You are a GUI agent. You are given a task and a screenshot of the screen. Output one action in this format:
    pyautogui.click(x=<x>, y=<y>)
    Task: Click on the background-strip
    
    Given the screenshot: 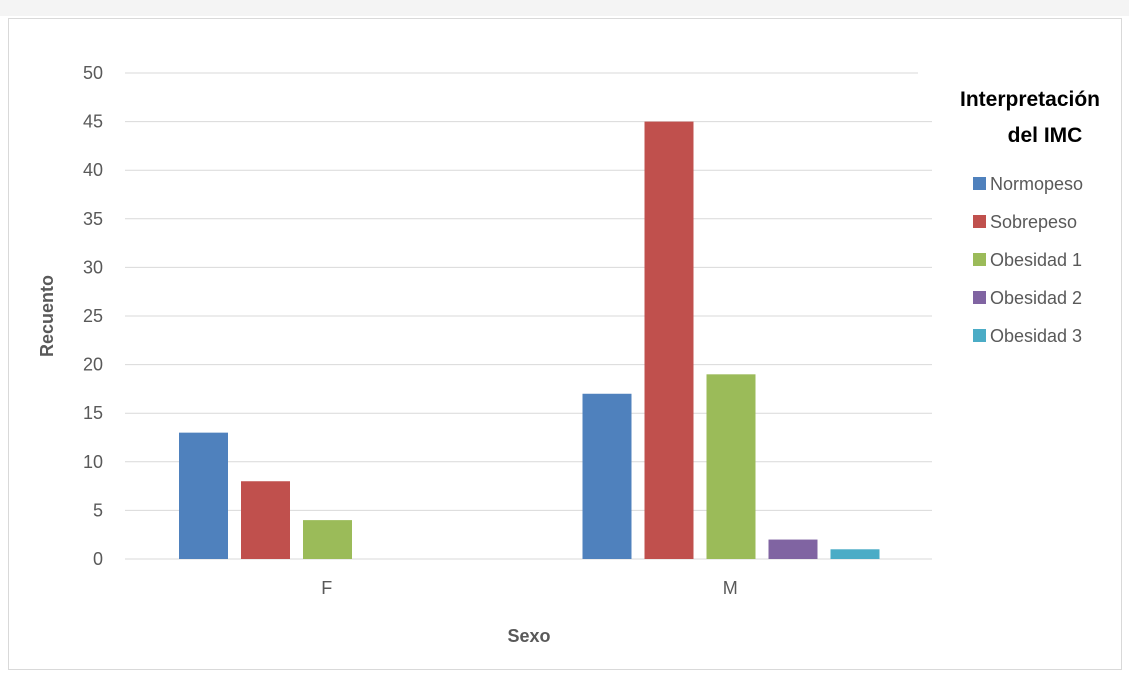 What is the action you would take?
    pyautogui.click(x=564, y=8)
    